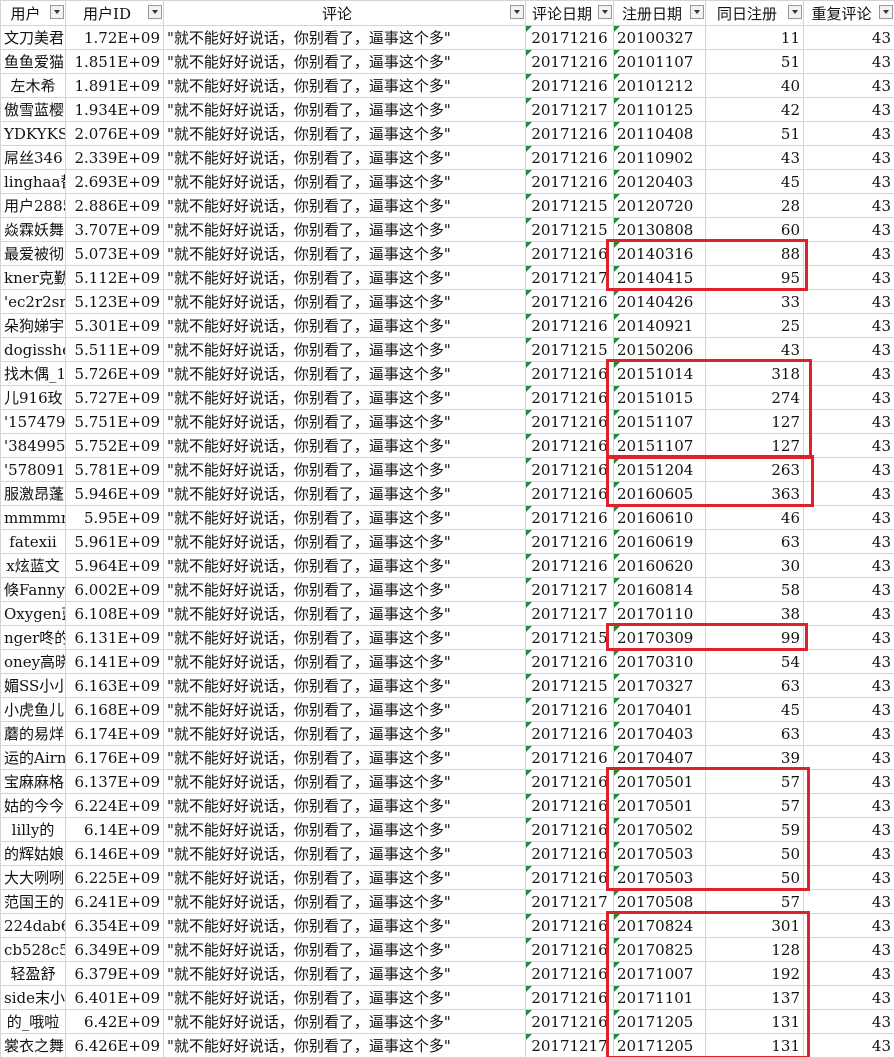  I want to click on register-date-cell: 20150206, so click(659, 349).